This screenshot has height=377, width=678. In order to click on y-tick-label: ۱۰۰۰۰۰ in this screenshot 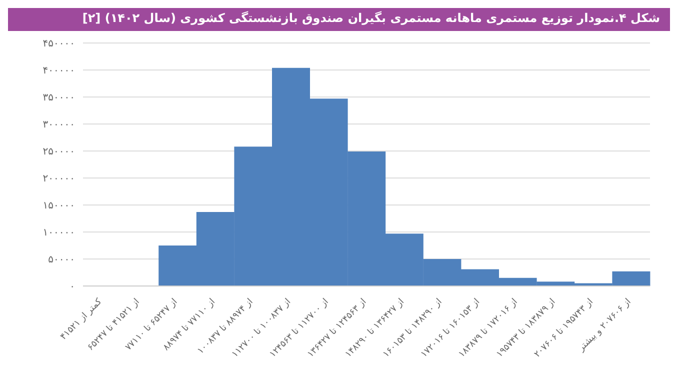, I will do `click(58, 233)`.